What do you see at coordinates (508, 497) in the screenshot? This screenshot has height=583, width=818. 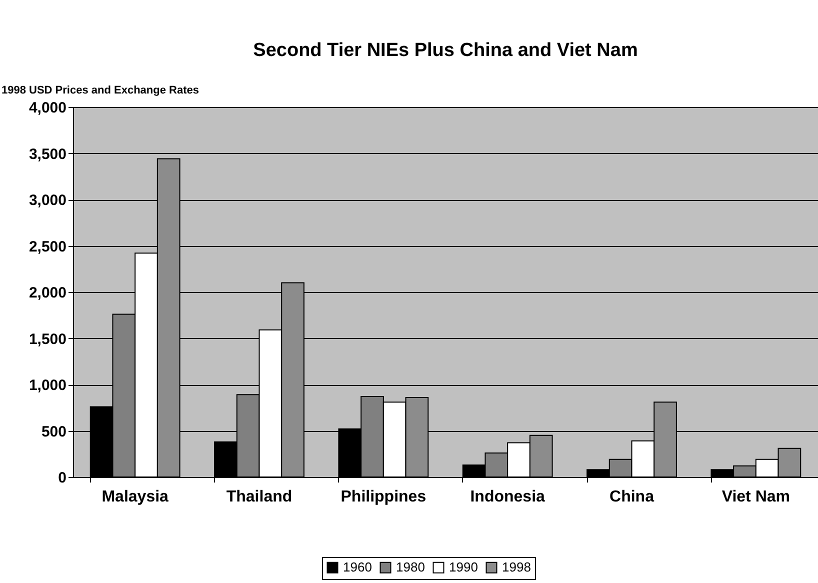 I see `x-tick-label: Indonesia` at bounding box center [508, 497].